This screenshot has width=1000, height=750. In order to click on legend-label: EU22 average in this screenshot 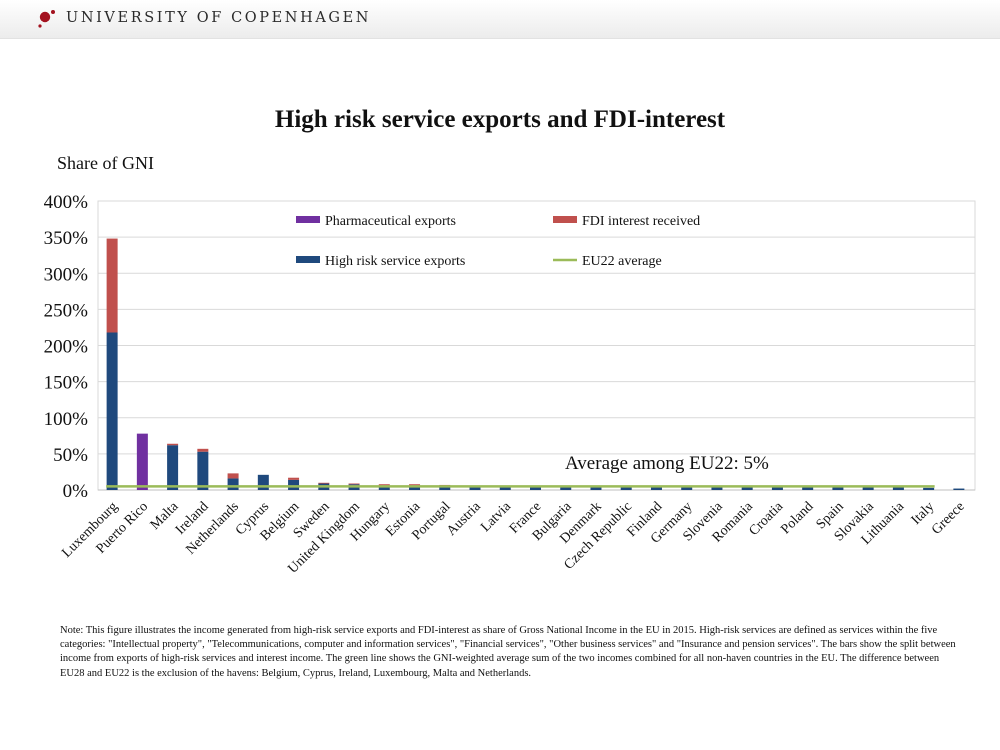, I will do `click(622, 261)`.